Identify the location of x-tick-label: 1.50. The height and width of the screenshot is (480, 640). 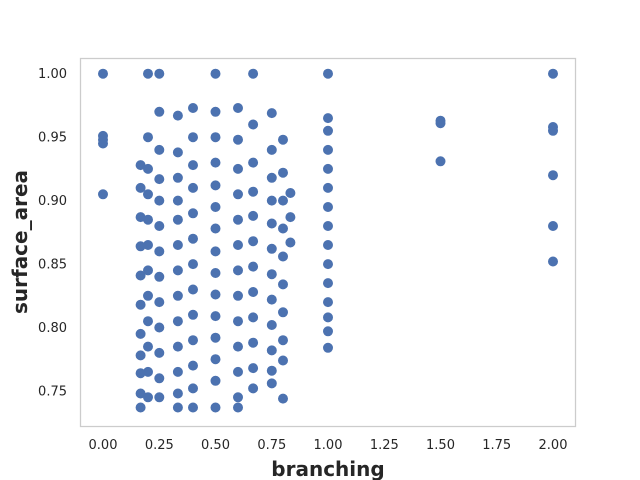
(440, 445).